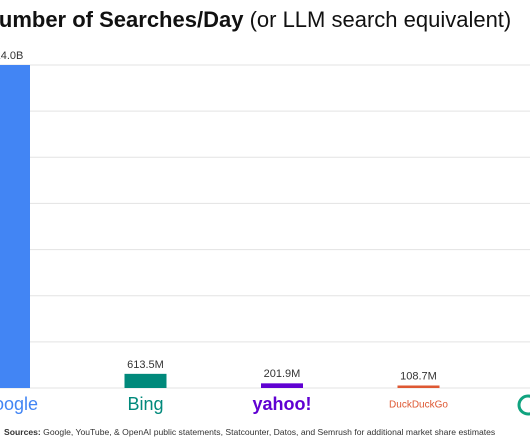  What do you see at coordinates (145, 404) in the screenshot?
I see `category-label: Bing` at bounding box center [145, 404].